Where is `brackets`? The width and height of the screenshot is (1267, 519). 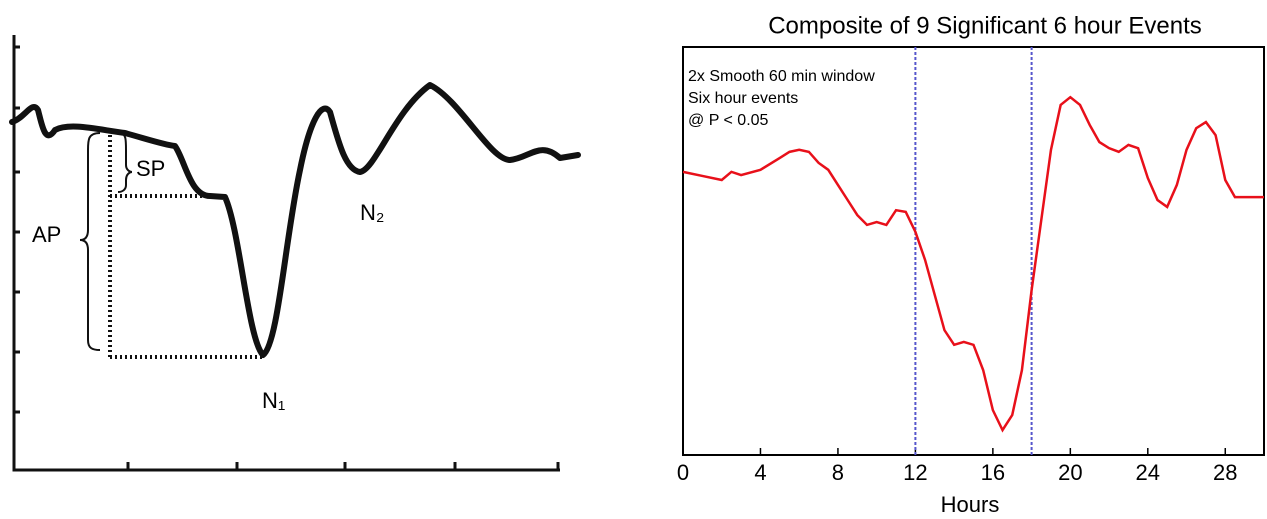 brackets is located at coordinates (106, 241).